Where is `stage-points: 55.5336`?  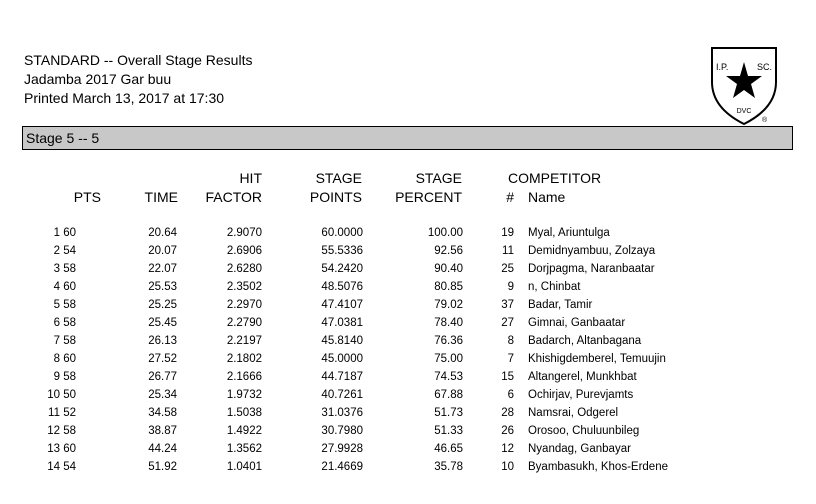 stage-points: 55.5336 is located at coordinates (342, 251).